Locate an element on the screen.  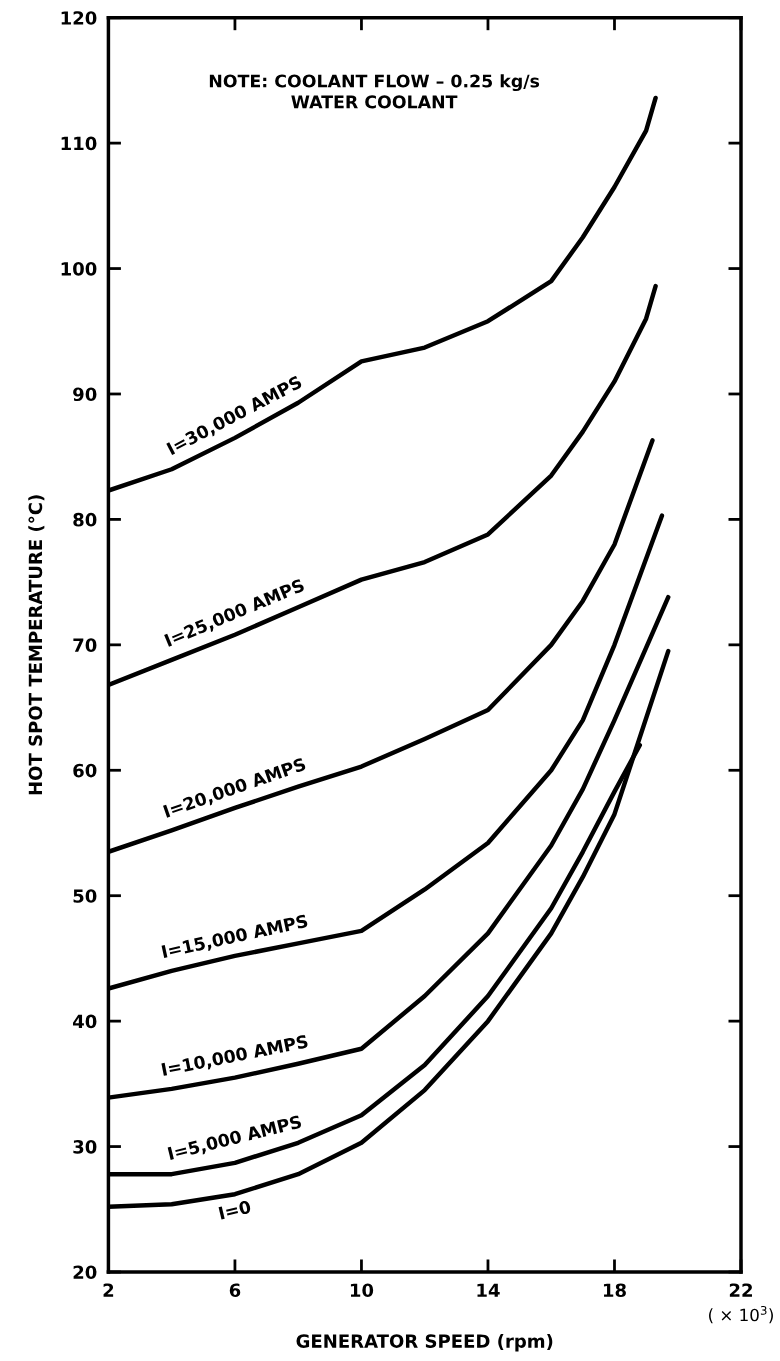
y-tick-label: 120 is located at coordinates (79, 18).